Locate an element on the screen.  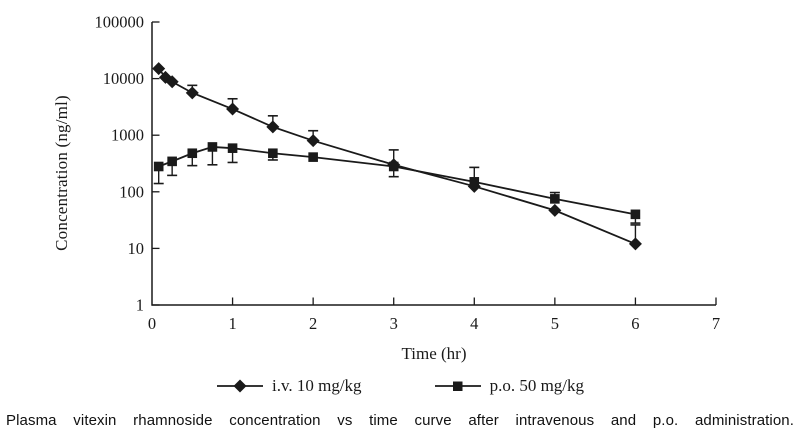
x-tick-label: 1 is located at coordinates (232, 323).